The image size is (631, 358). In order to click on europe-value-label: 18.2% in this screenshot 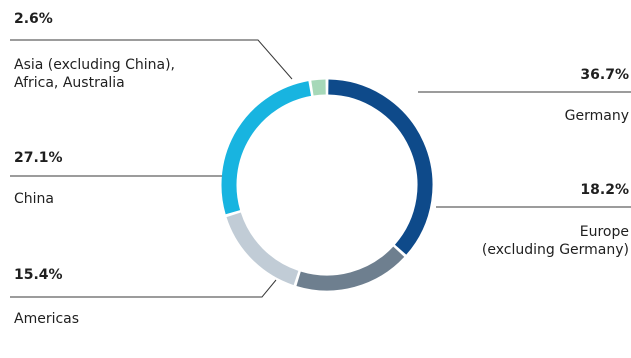, I will do `click(604, 190)`.